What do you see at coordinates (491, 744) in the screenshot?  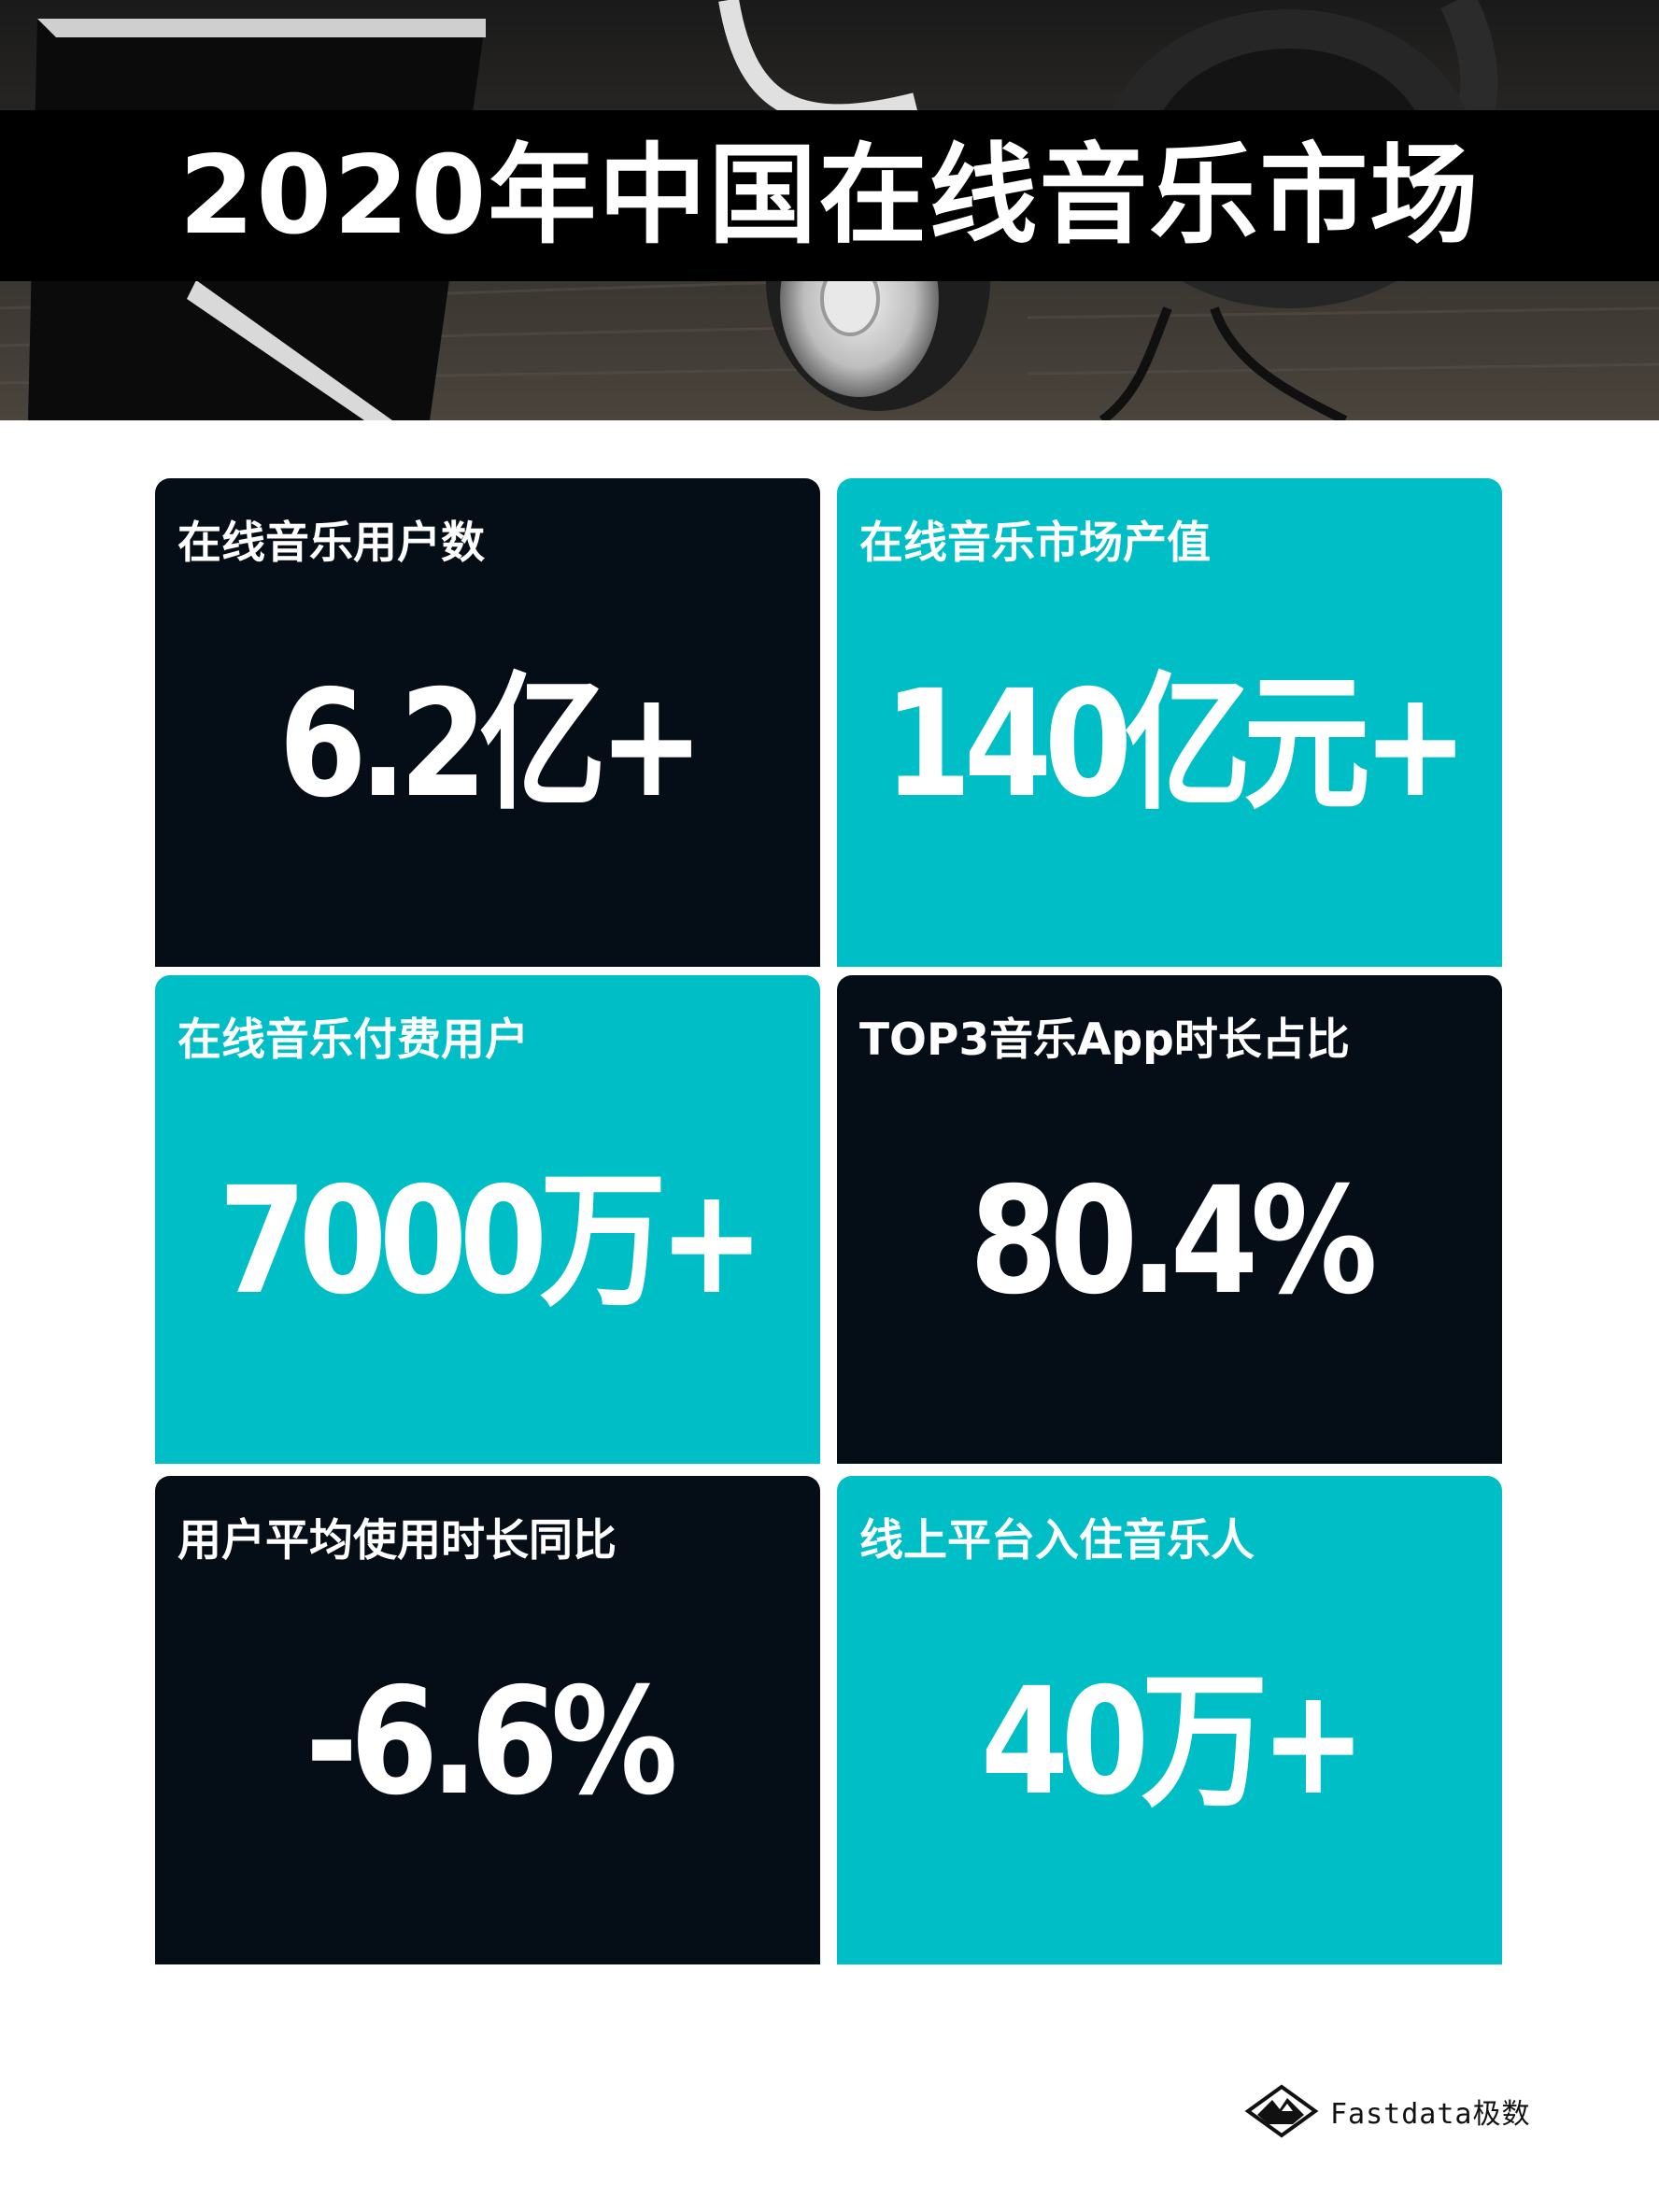 I see `stat-value: 6.2亿+` at bounding box center [491, 744].